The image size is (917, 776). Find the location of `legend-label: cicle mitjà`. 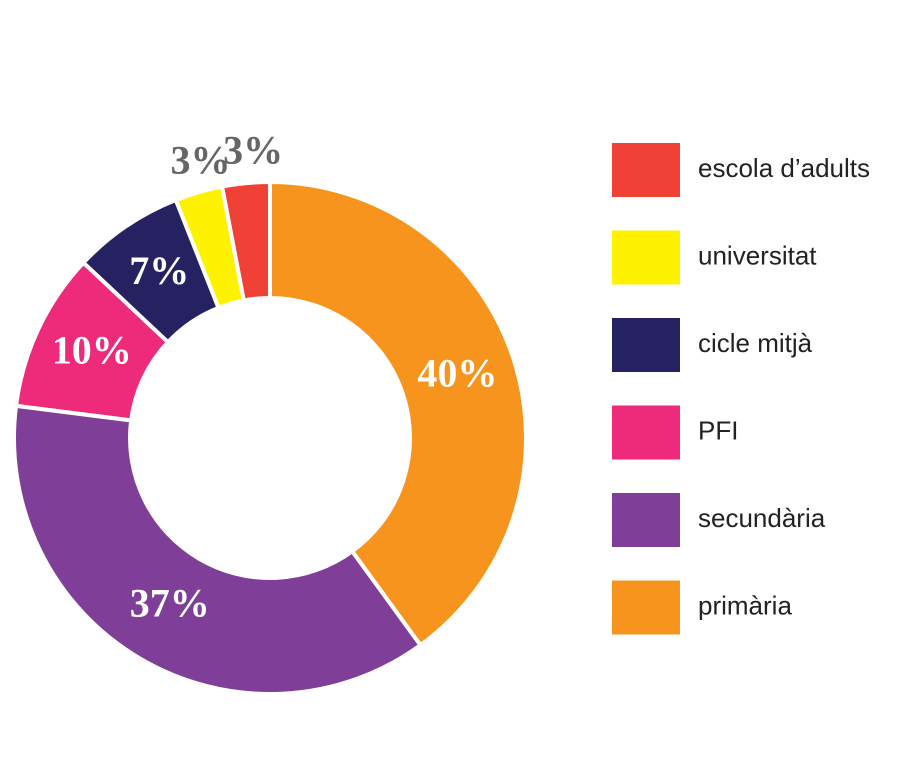

legend-label: cicle mitjà is located at coordinates (755, 343).